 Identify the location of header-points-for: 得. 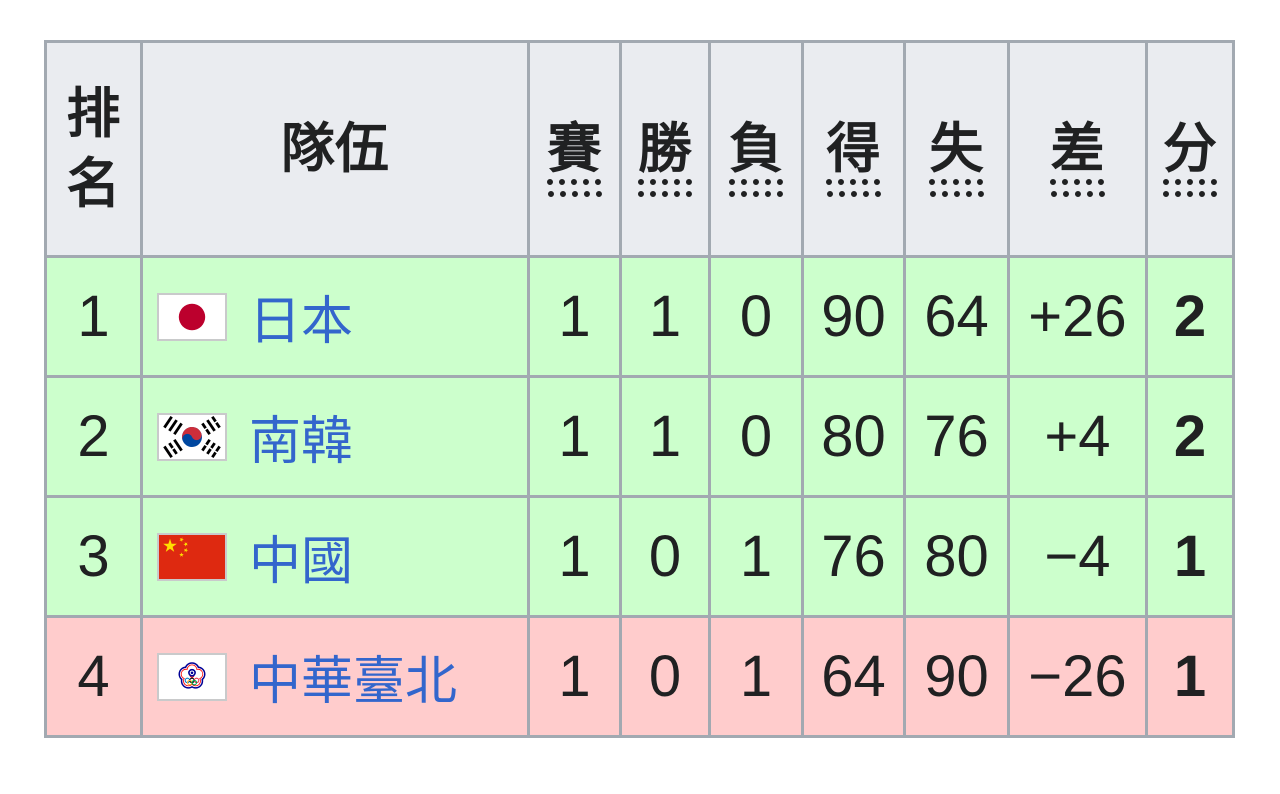
(853, 149).